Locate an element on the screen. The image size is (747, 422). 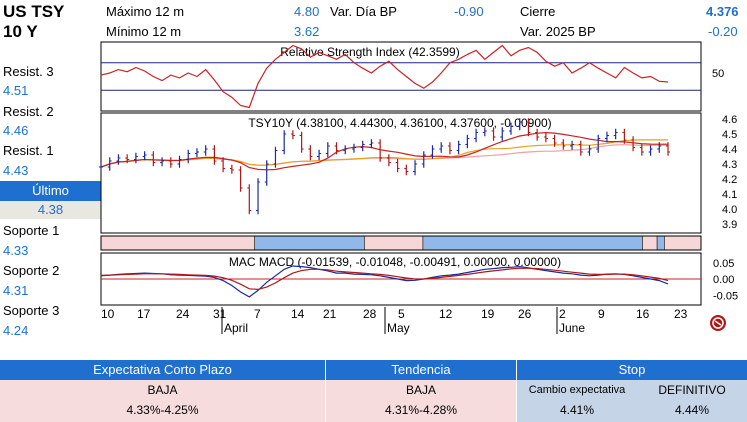
resist1-value: 4.43 is located at coordinates (16, 170).